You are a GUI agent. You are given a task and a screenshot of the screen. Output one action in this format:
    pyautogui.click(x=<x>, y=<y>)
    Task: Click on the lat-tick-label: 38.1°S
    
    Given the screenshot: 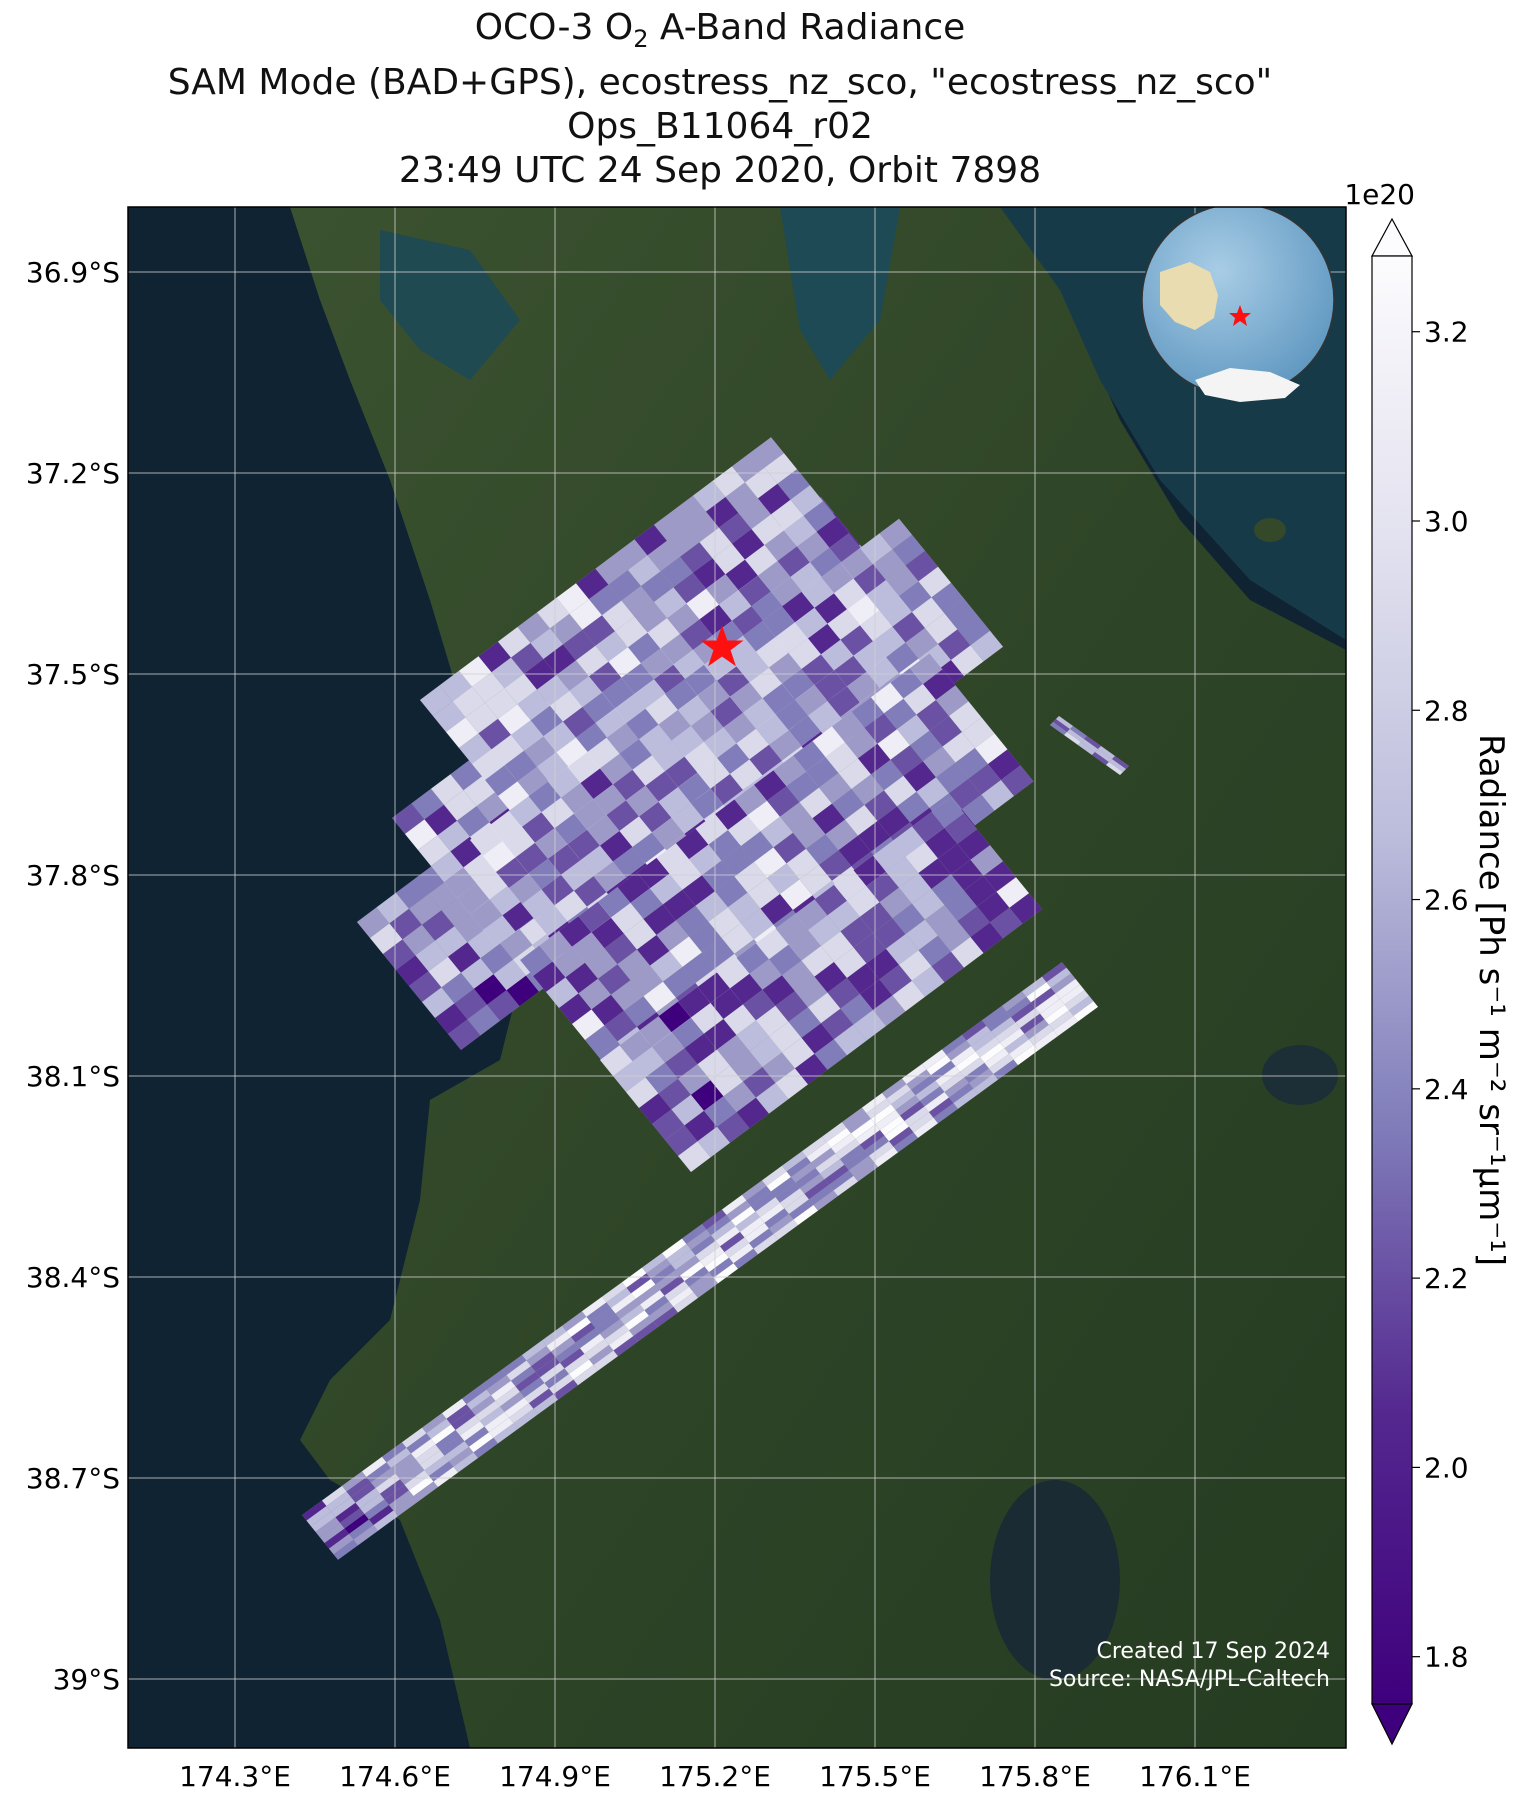 What is the action you would take?
    pyautogui.click(x=73, y=1076)
    